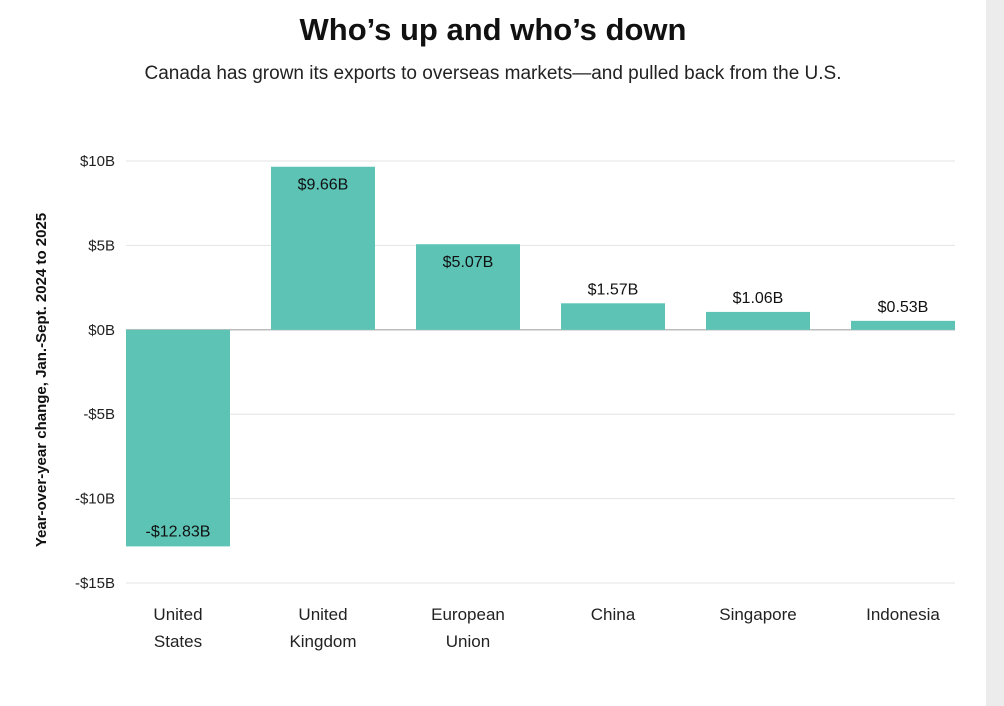 The height and width of the screenshot is (706, 1004). I want to click on y-tick-label: -$15B, so click(95, 583).